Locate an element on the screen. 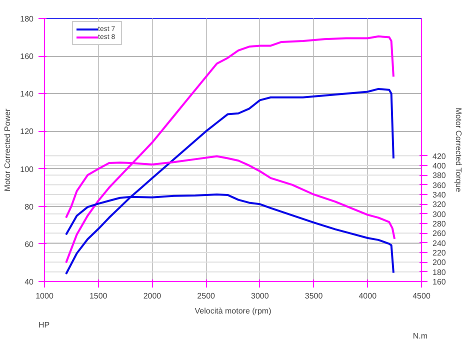 The image size is (465, 340). x-tick-label: 2500 is located at coordinates (206, 296).